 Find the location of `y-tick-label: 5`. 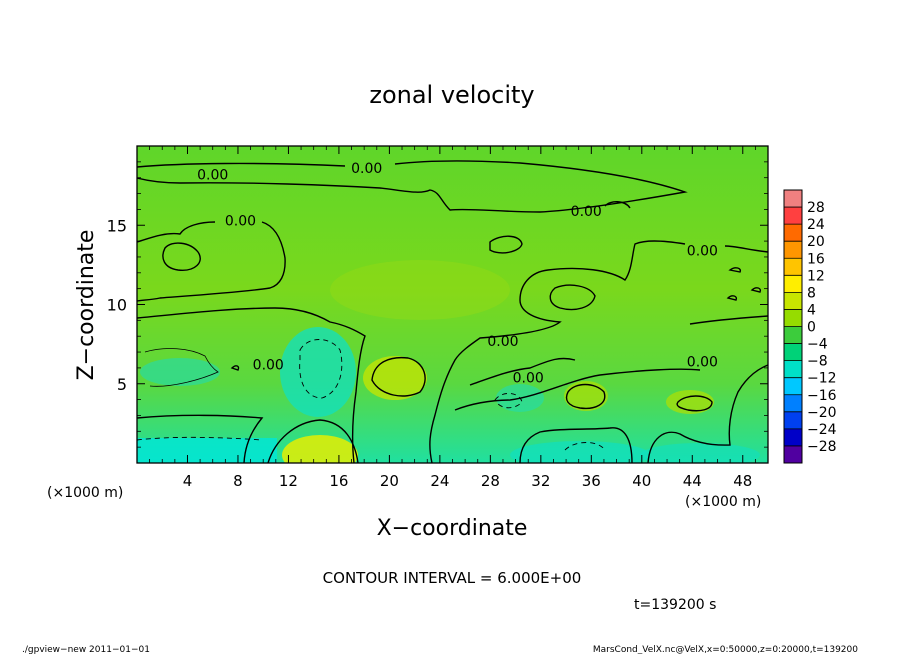

y-tick-label: 5 is located at coordinates (122, 384).